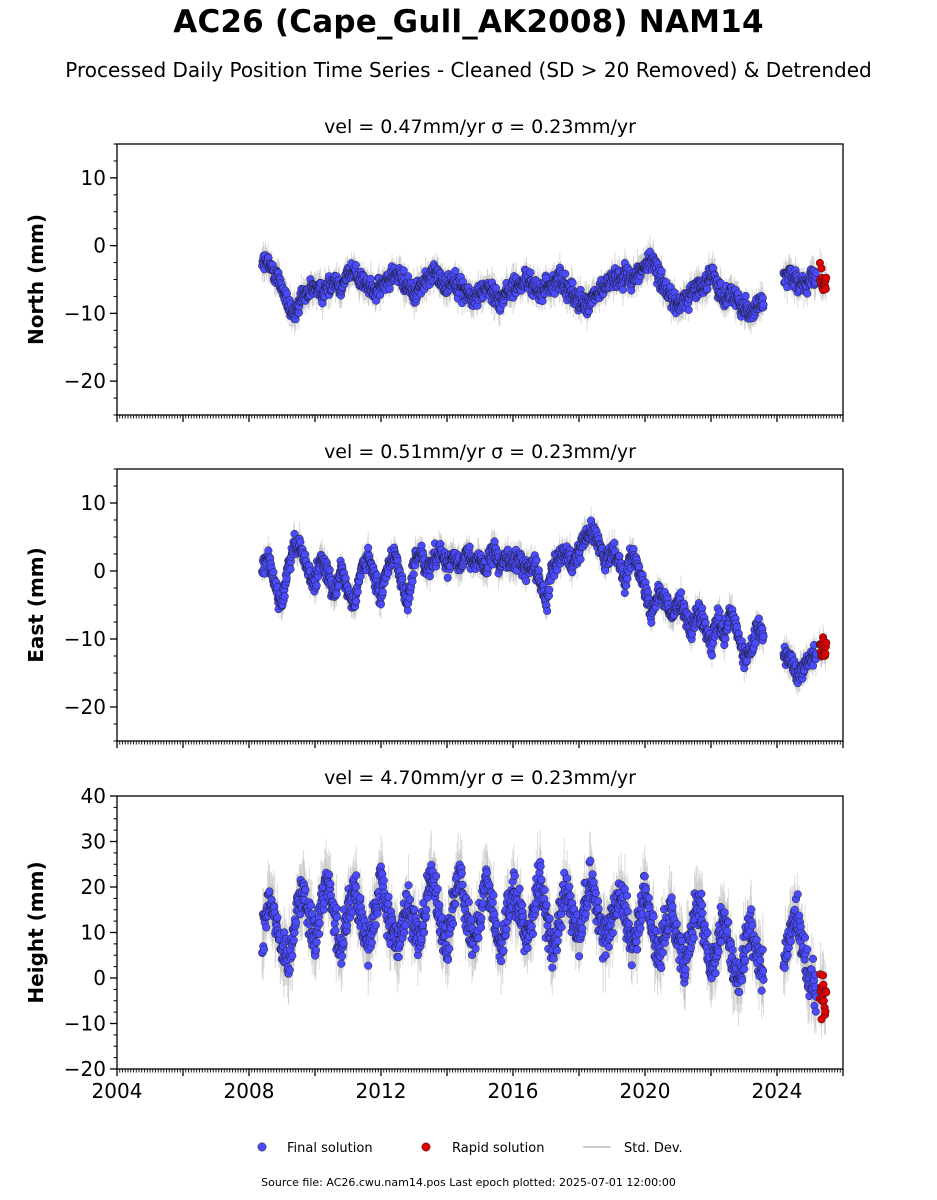  I want to click on y-tick-label: −20, so click(85, 381).